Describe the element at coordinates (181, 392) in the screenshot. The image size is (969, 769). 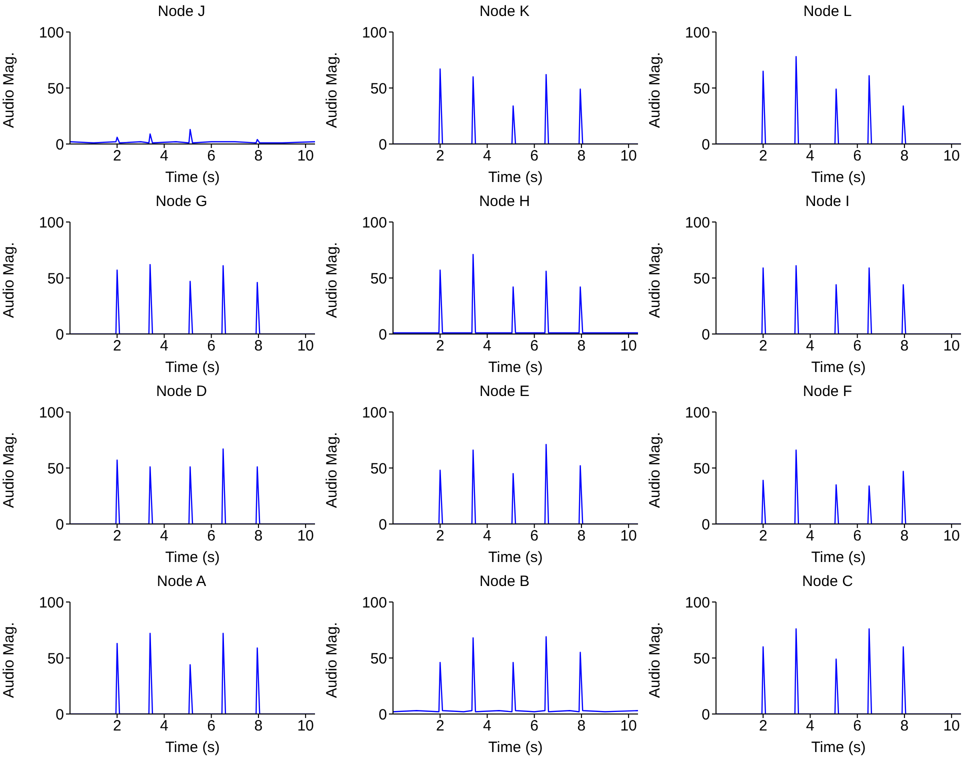
I see `chart-title: Node D` at that location.